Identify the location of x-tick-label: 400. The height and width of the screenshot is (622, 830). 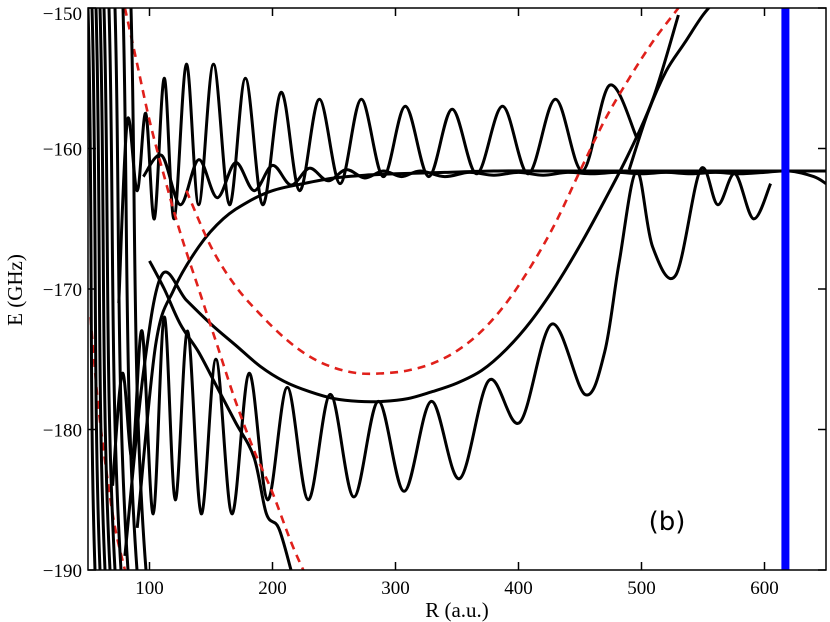
(518, 588).